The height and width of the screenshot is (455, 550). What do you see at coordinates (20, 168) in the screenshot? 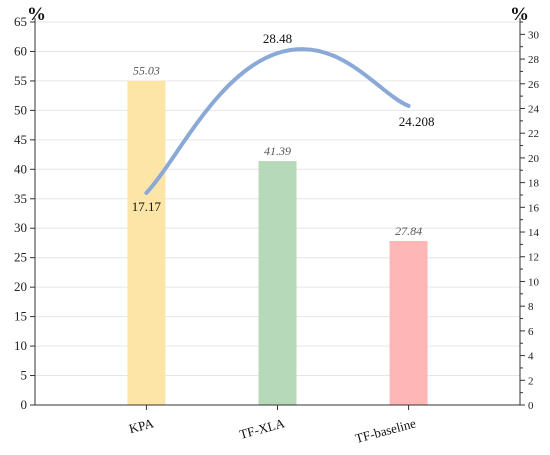
I see `left-tick-label: 40` at bounding box center [20, 168].